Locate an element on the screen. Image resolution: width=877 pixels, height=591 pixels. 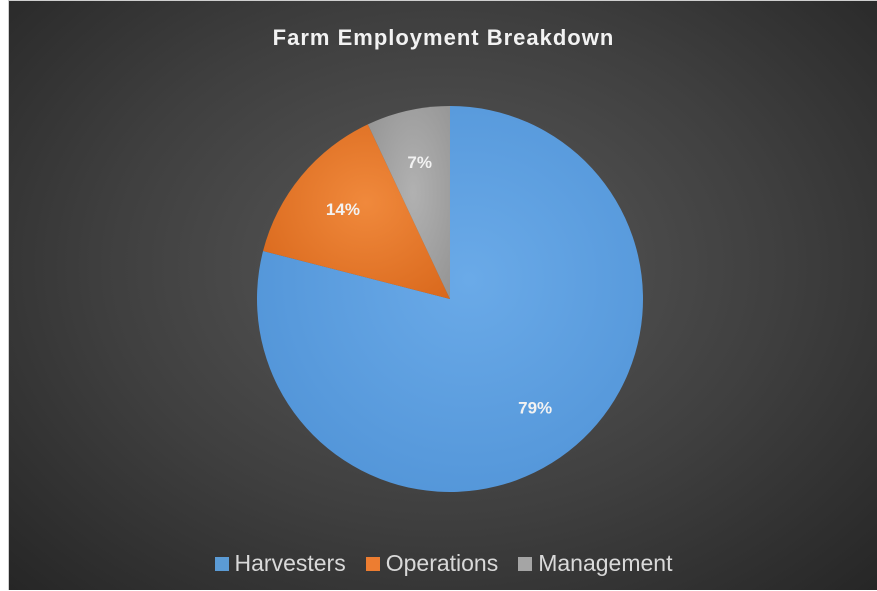
legend-label-operations: Operations is located at coordinates (442, 563).